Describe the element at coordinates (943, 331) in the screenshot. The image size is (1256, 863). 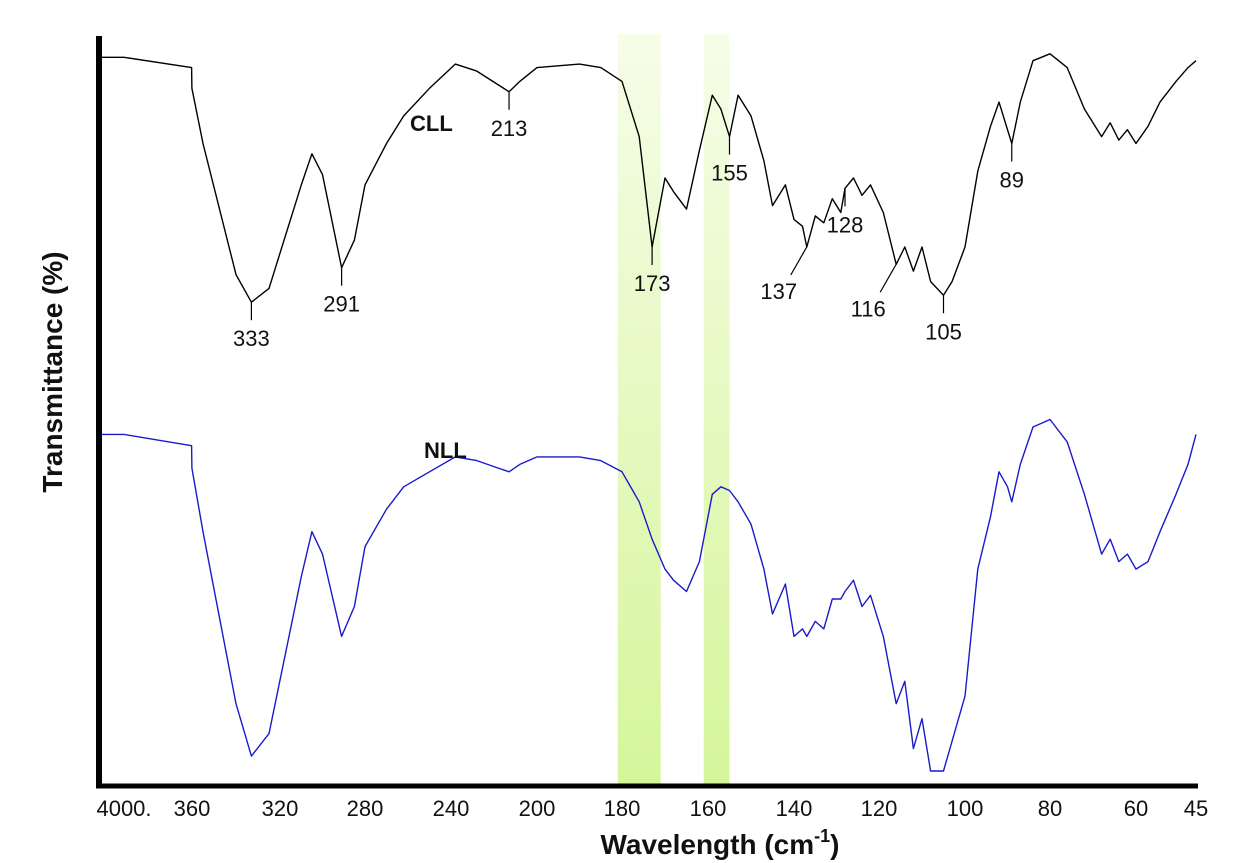
I see `peak-label-105: 105` at that location.